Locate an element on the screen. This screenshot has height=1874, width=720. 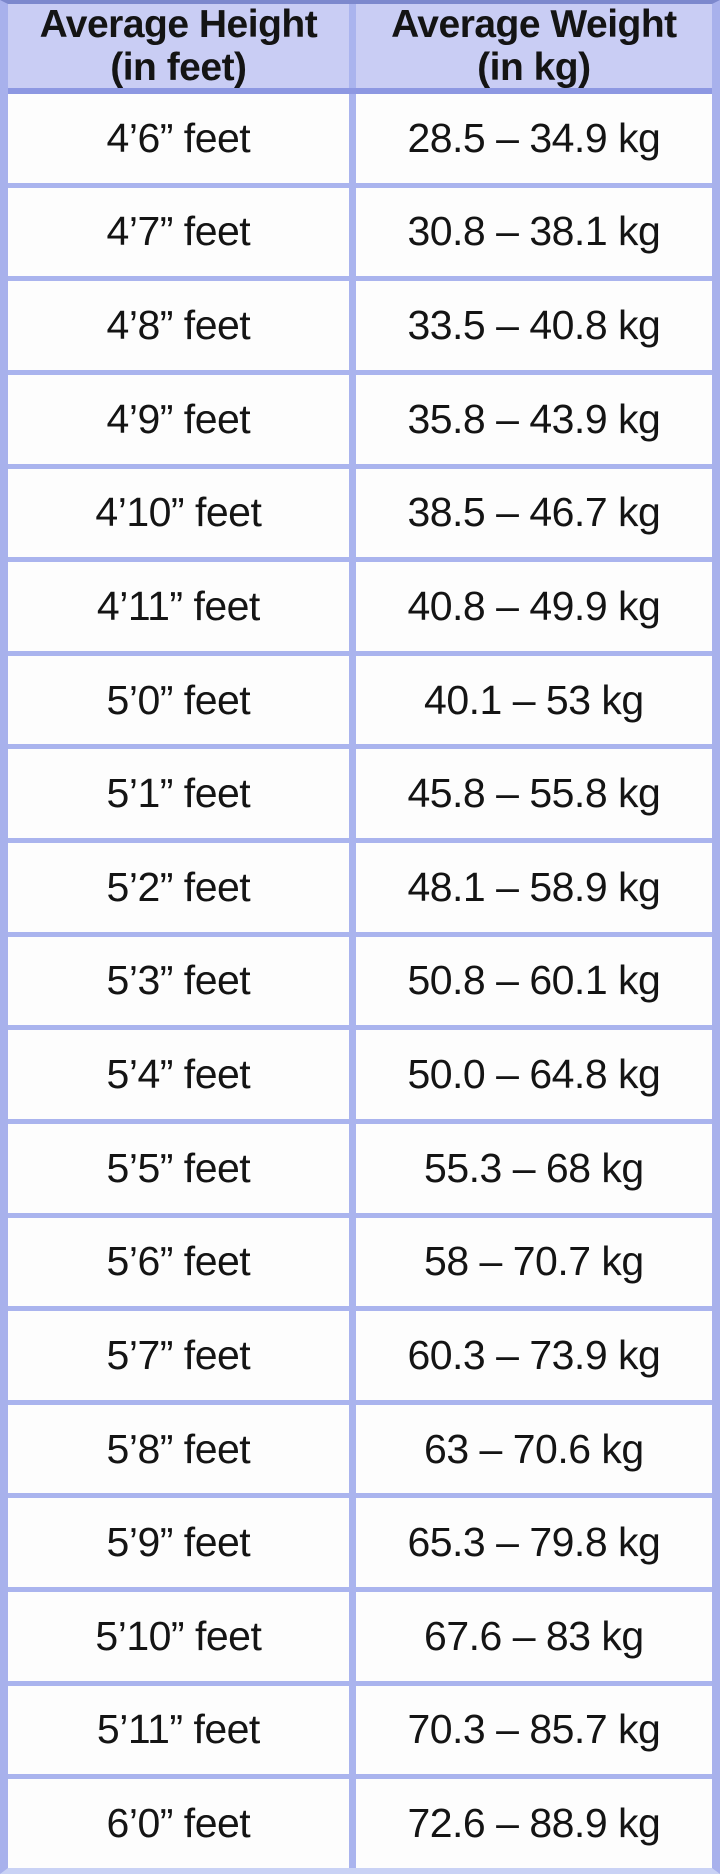
weight-value: 50.0 – 64.8 kg is located at coordinates (534, 1074).